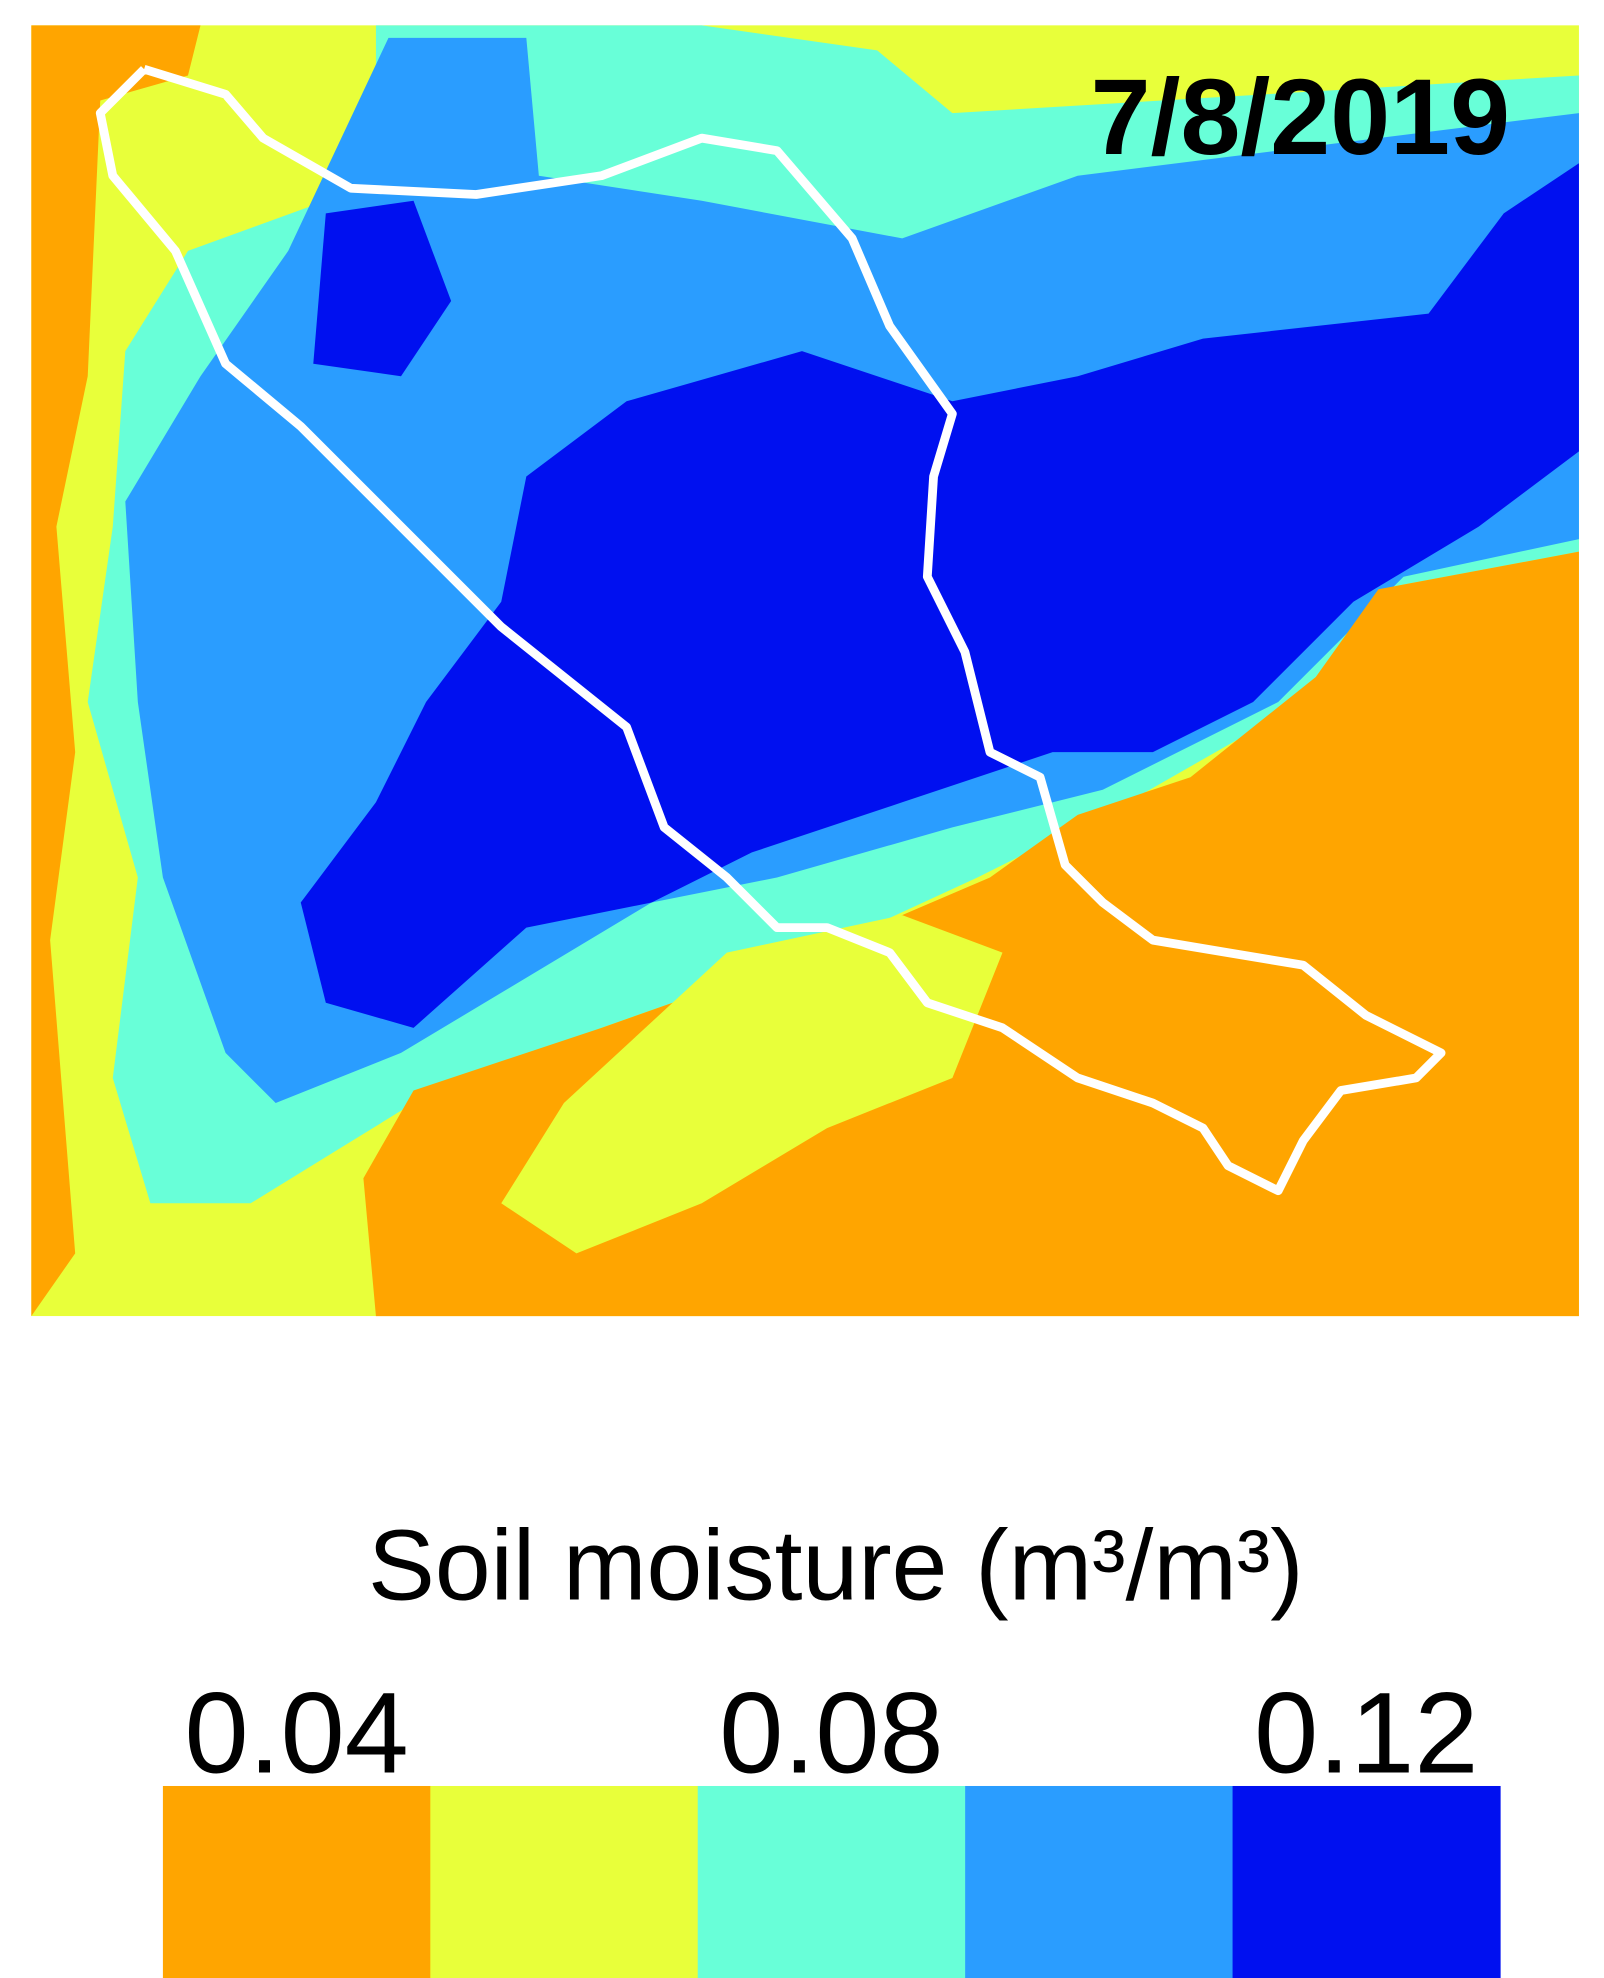 This screenshot has height=1978, width=1604. What do you see at coordinates (836, 1565) in the screenshot?
I see `colorbar-title: Soil moisture (m³/m³)` at bounding box center [836, 1565].